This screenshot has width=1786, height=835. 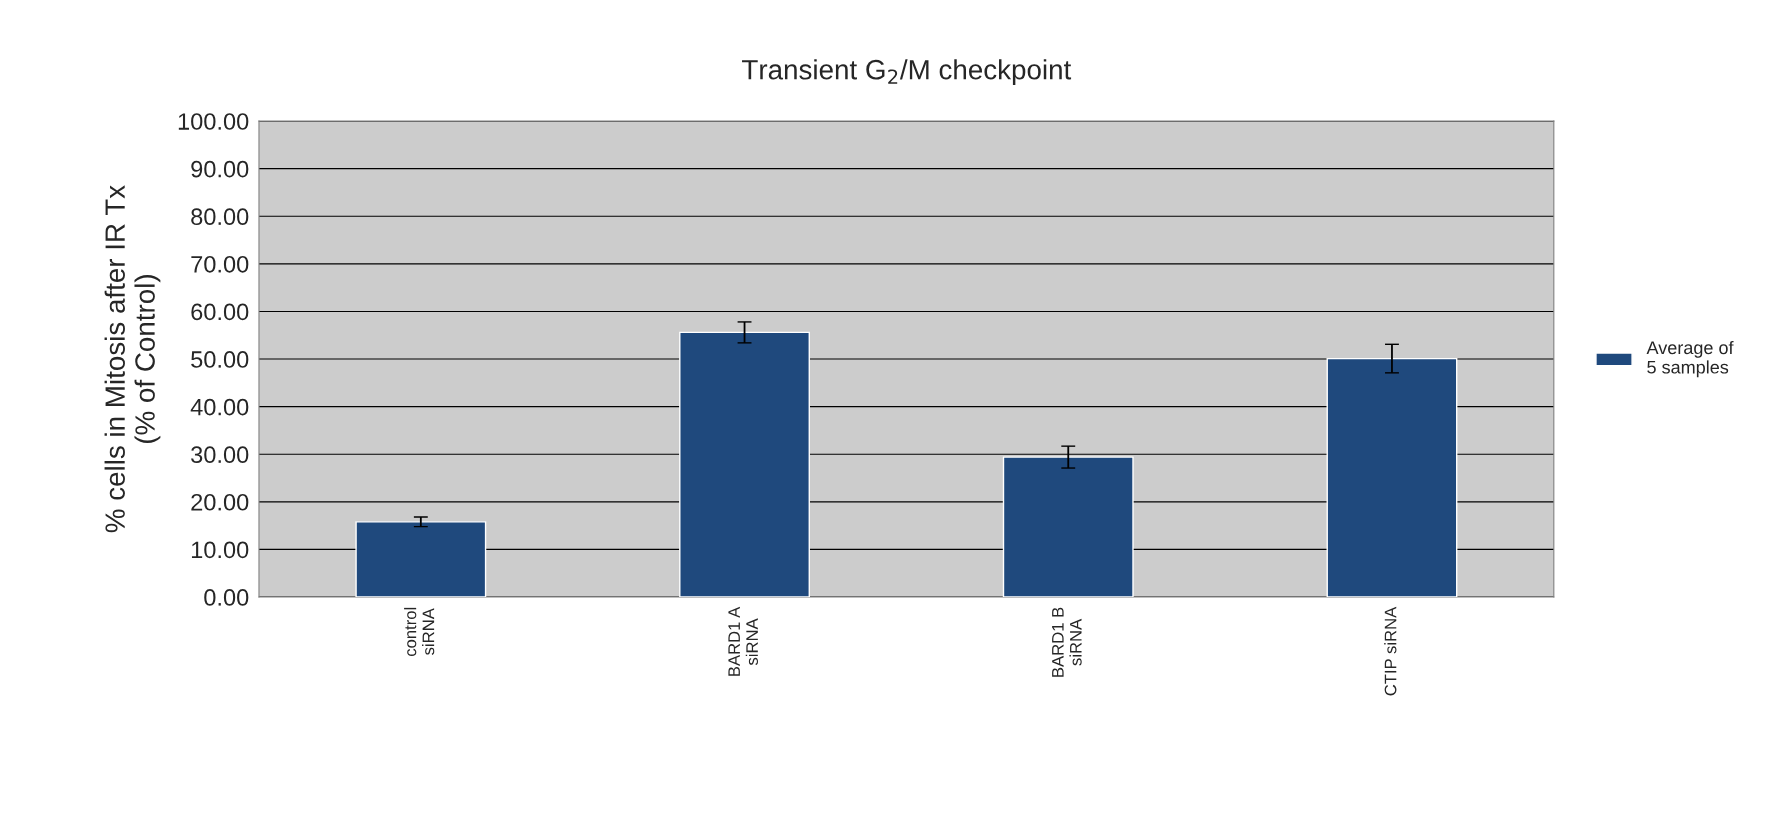 I want to click on y-tick-label: 0.00, so click(x=226, y=597).